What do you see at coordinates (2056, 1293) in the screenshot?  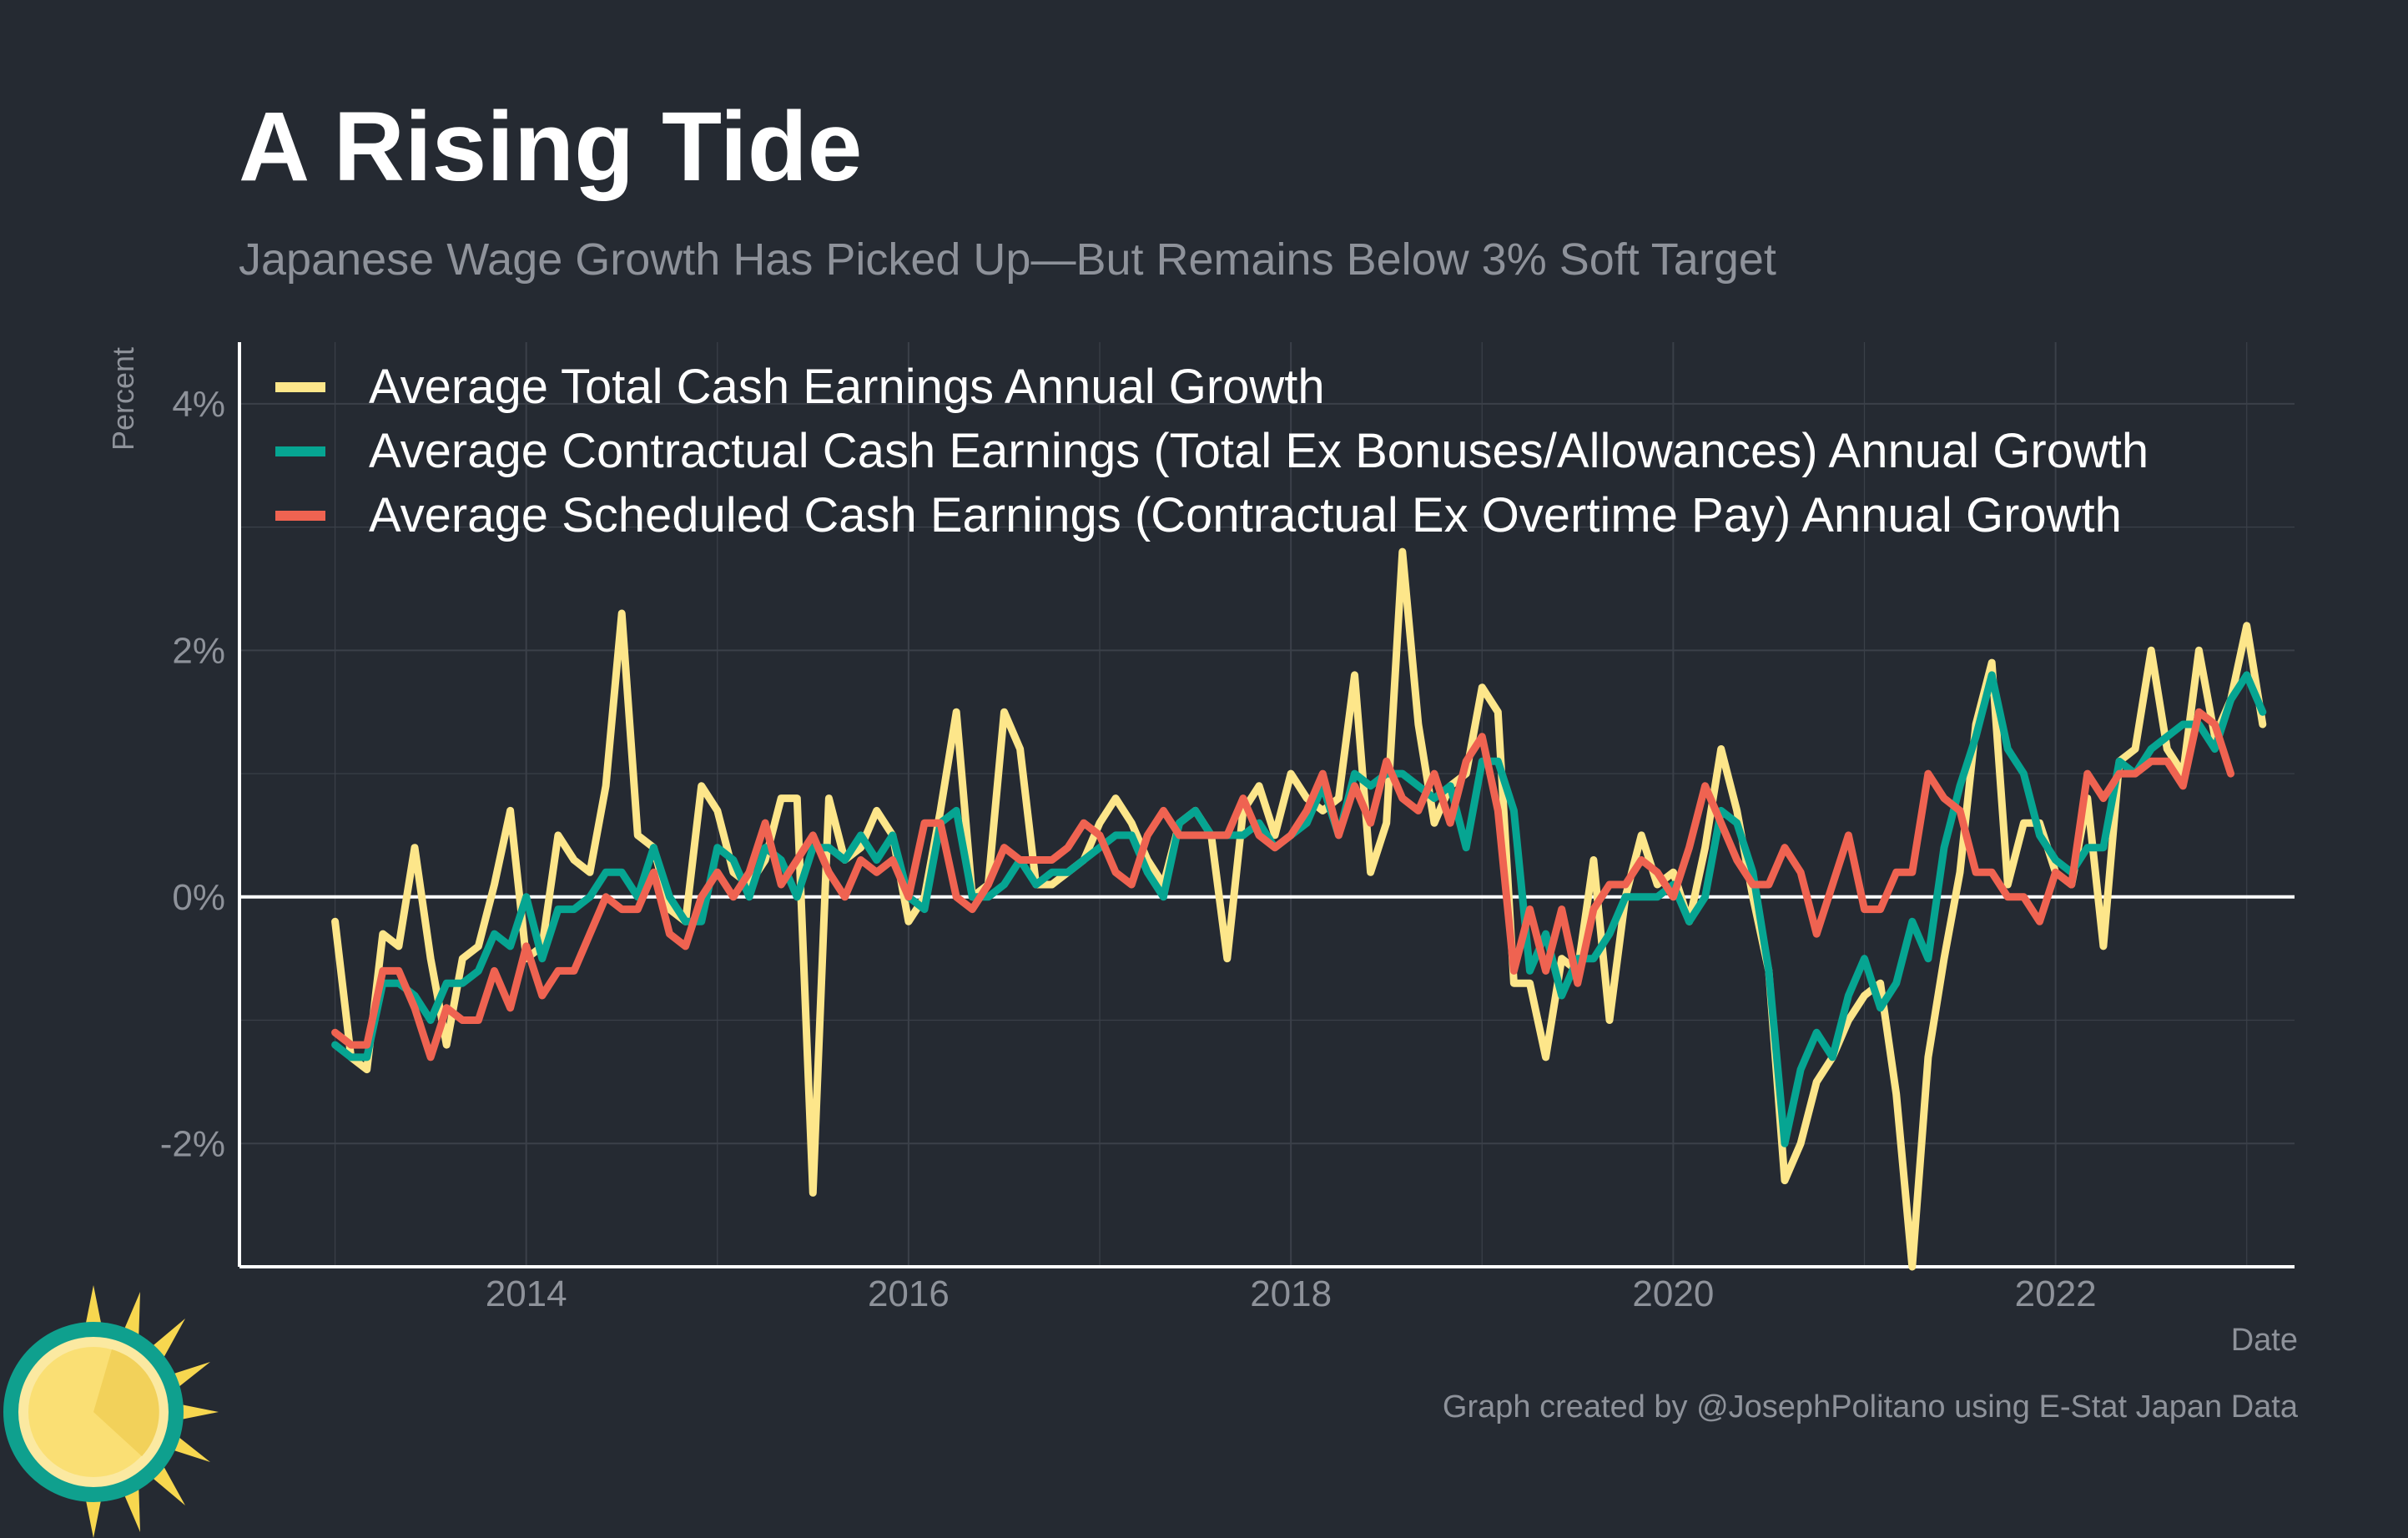 I see `x-tick-label: 2022` at bounding box center [2056, 1293].